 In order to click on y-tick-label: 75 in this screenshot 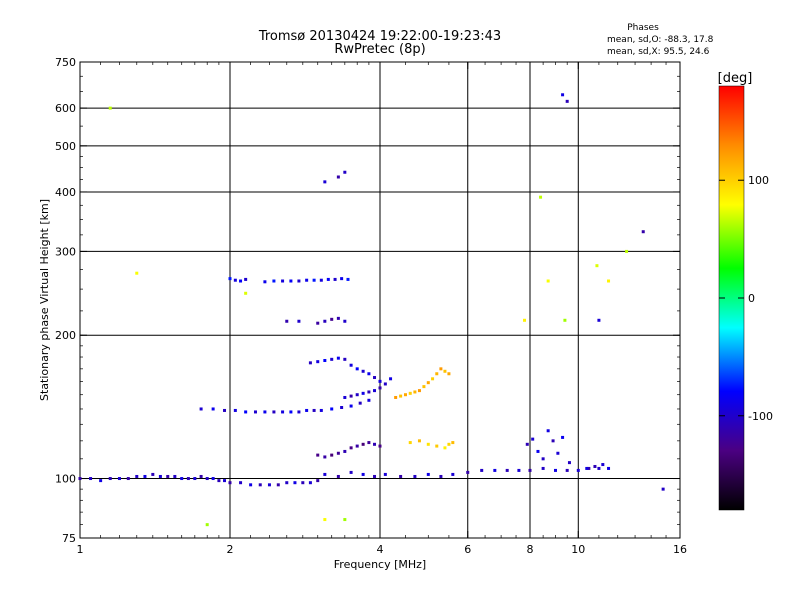, I will do `click(69, 538)`.